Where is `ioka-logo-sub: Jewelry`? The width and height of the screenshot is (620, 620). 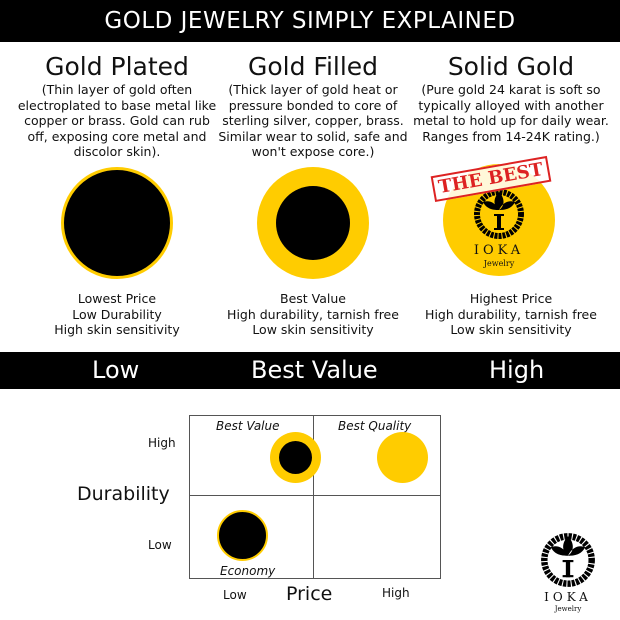
ioka-logo-sub: Jewelry is located at coordinates (499, 263).